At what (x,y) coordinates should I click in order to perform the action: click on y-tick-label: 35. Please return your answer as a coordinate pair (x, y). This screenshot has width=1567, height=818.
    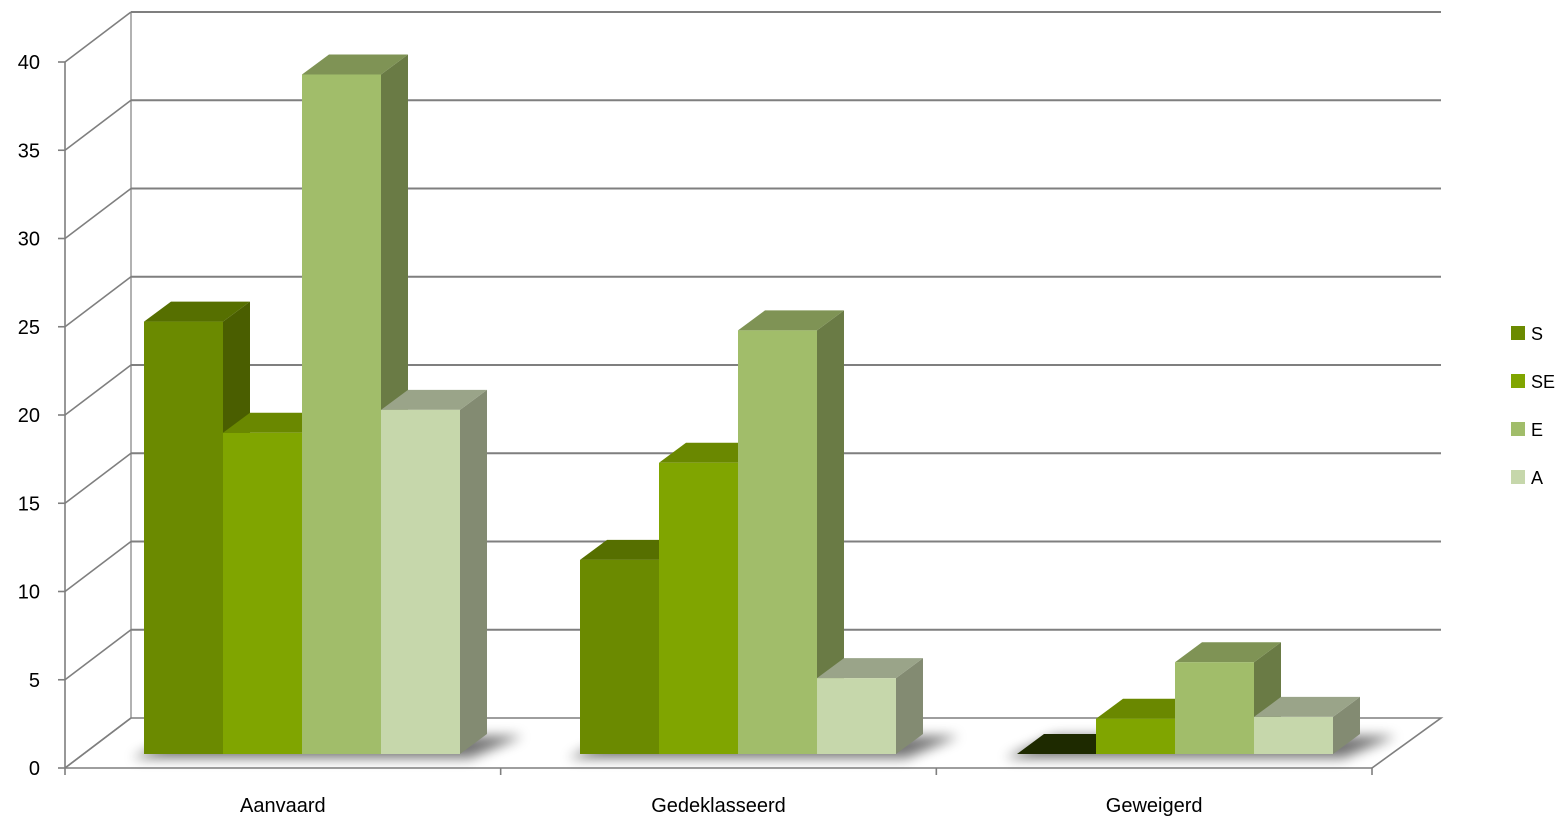
    Looking at the image, I should click on (29, 151).